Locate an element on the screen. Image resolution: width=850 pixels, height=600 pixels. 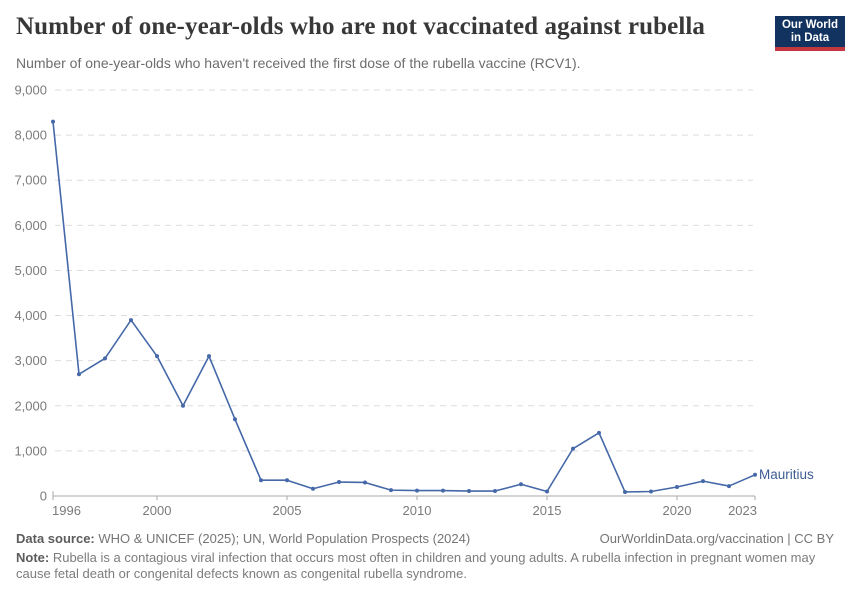
owid-logo: Our World in Data is located at coordinates (809, 33).